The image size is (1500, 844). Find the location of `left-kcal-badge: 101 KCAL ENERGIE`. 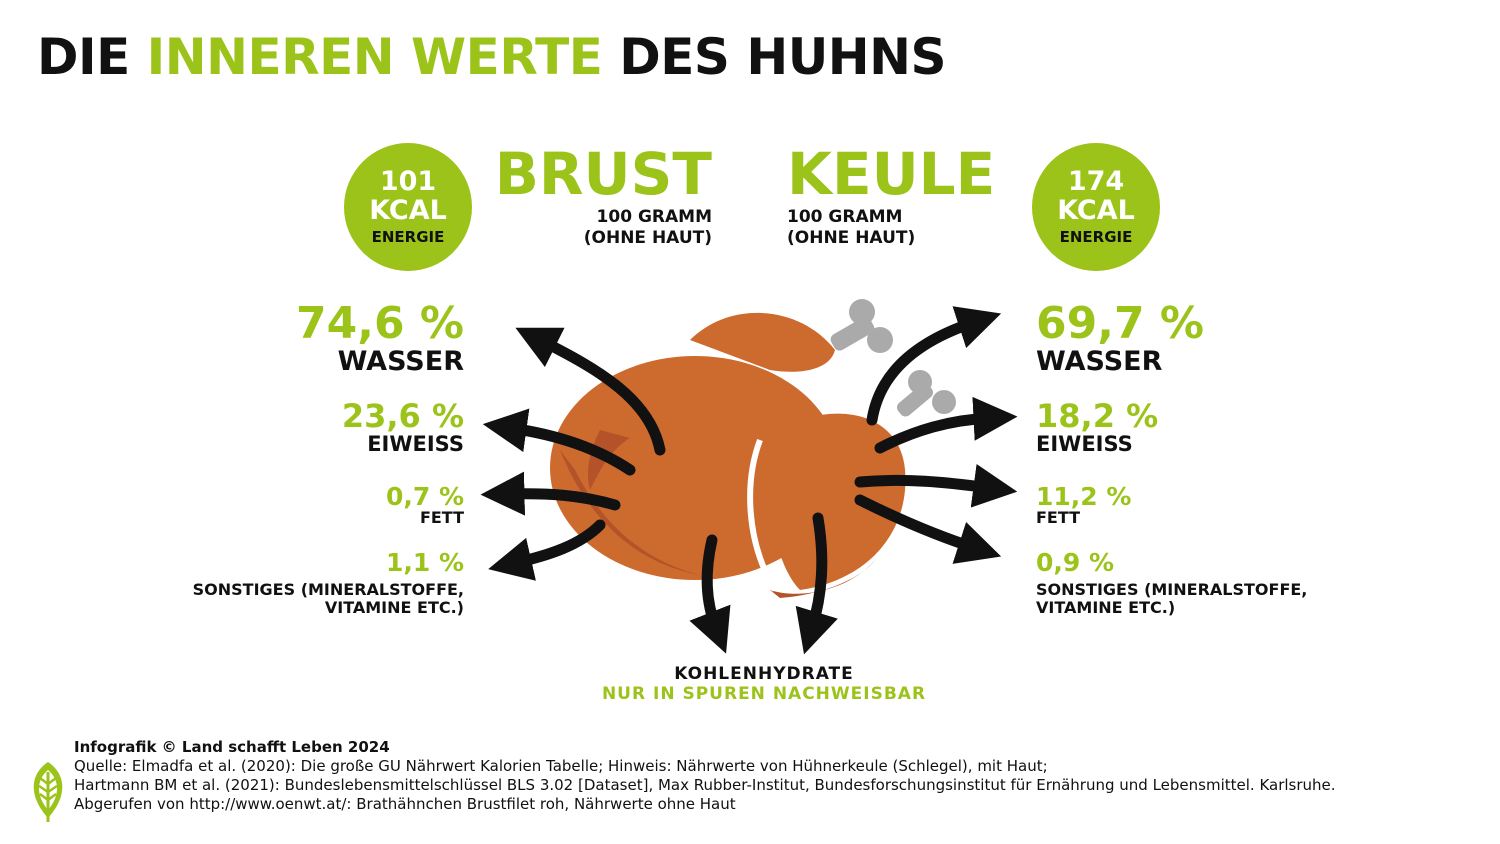

left-kcal-badge: 101 KCAL ENERGIE is located at coordinates (408, 207).